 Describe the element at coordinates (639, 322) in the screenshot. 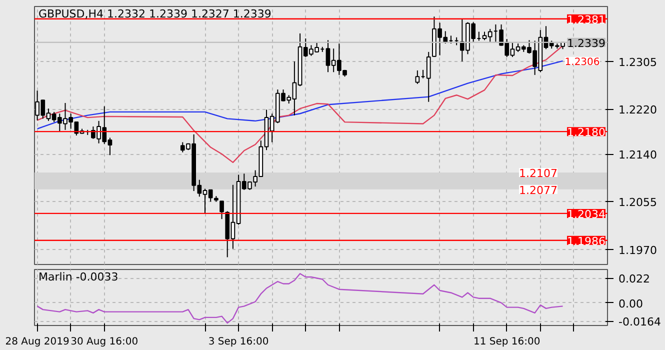

I see `y-tick-label: -0.0164` at that location.